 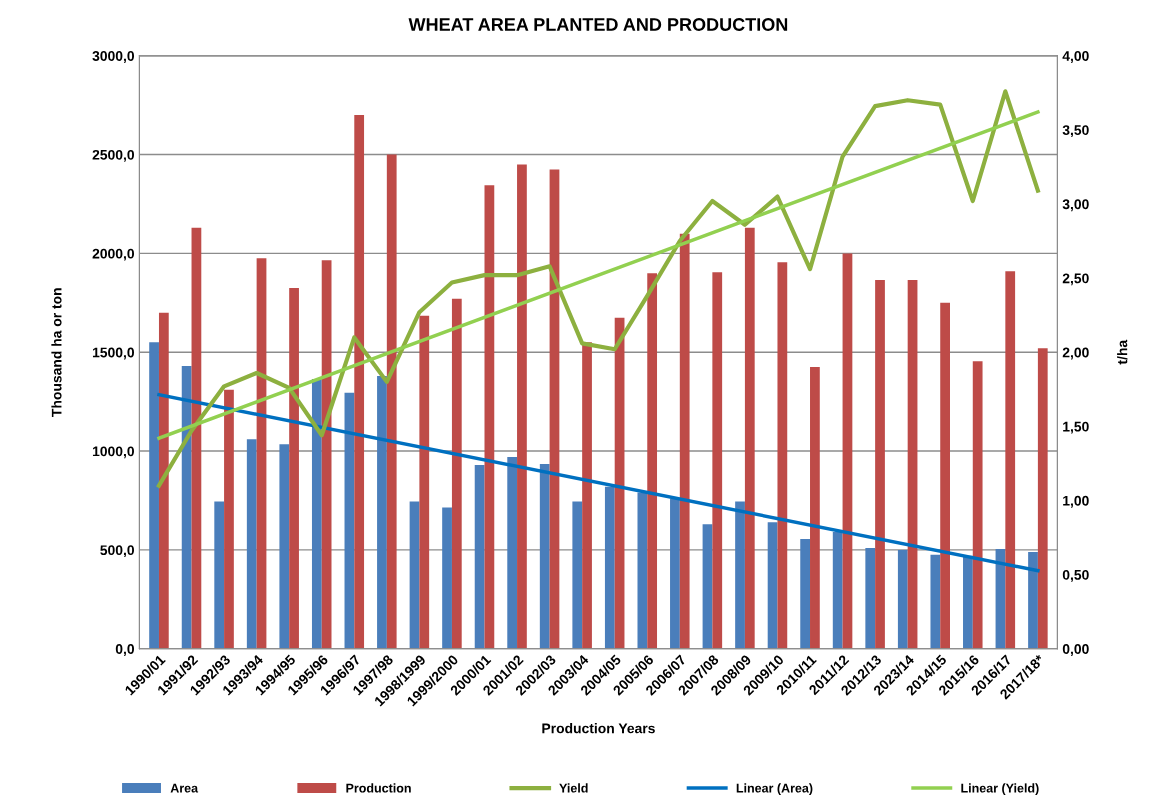 What do you see at coordinates (1075, 57) in the screenshot?
I see `y2-tick-label: 4,00` at bounding box center [1075, 57].